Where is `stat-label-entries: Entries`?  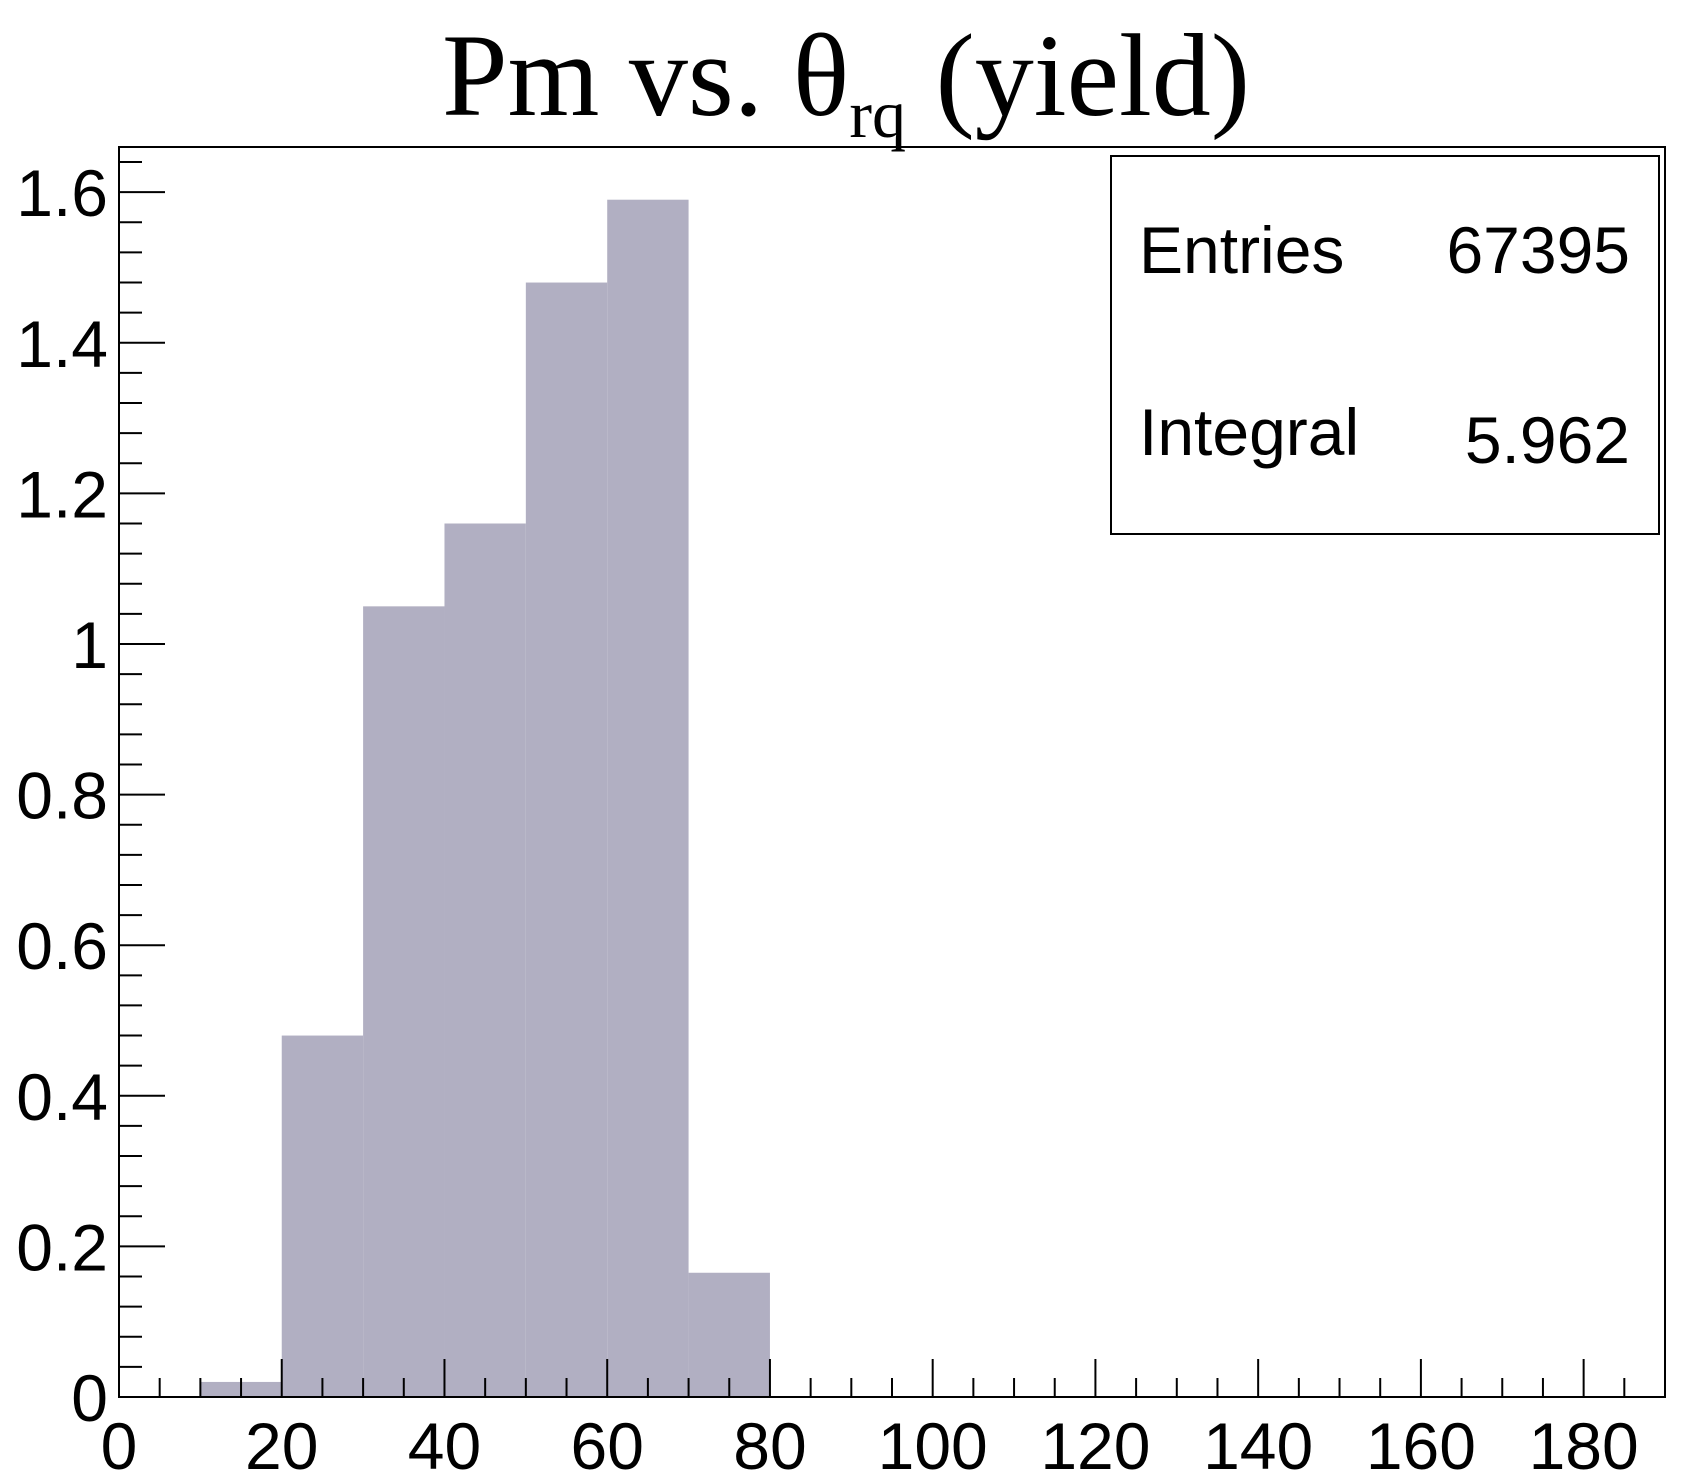 stat-label-entries: Entries is located at coordinates (1241, 250).